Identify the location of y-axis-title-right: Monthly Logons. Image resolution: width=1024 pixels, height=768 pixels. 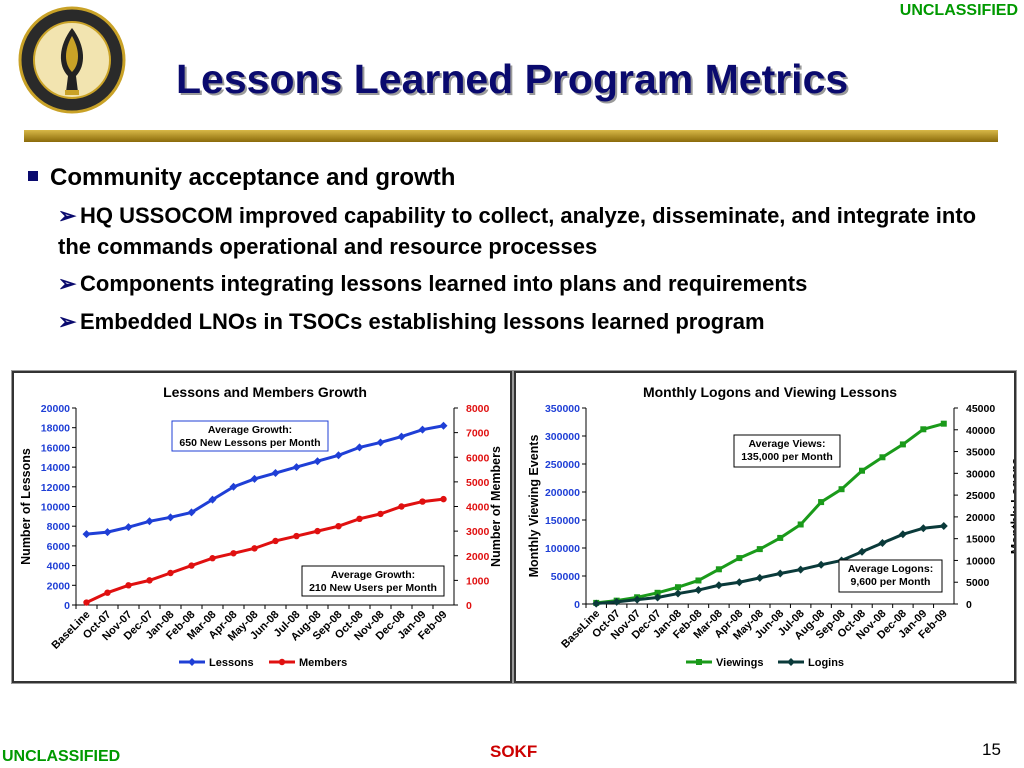
(1011, 506).